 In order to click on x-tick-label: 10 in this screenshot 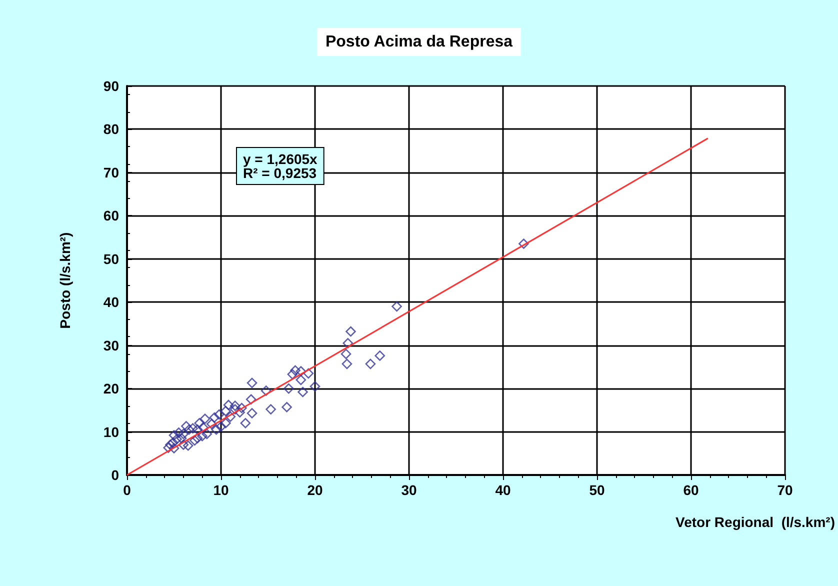, I will do `click(221, 490)`.